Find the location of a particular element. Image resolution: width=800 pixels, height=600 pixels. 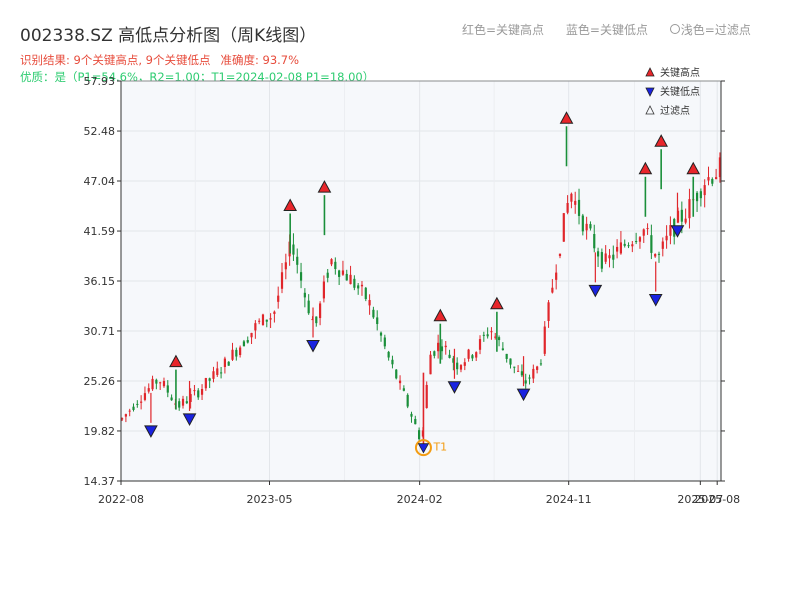

legend-light-text: 浅色=过滤点 is located at coordinates (710, 30).